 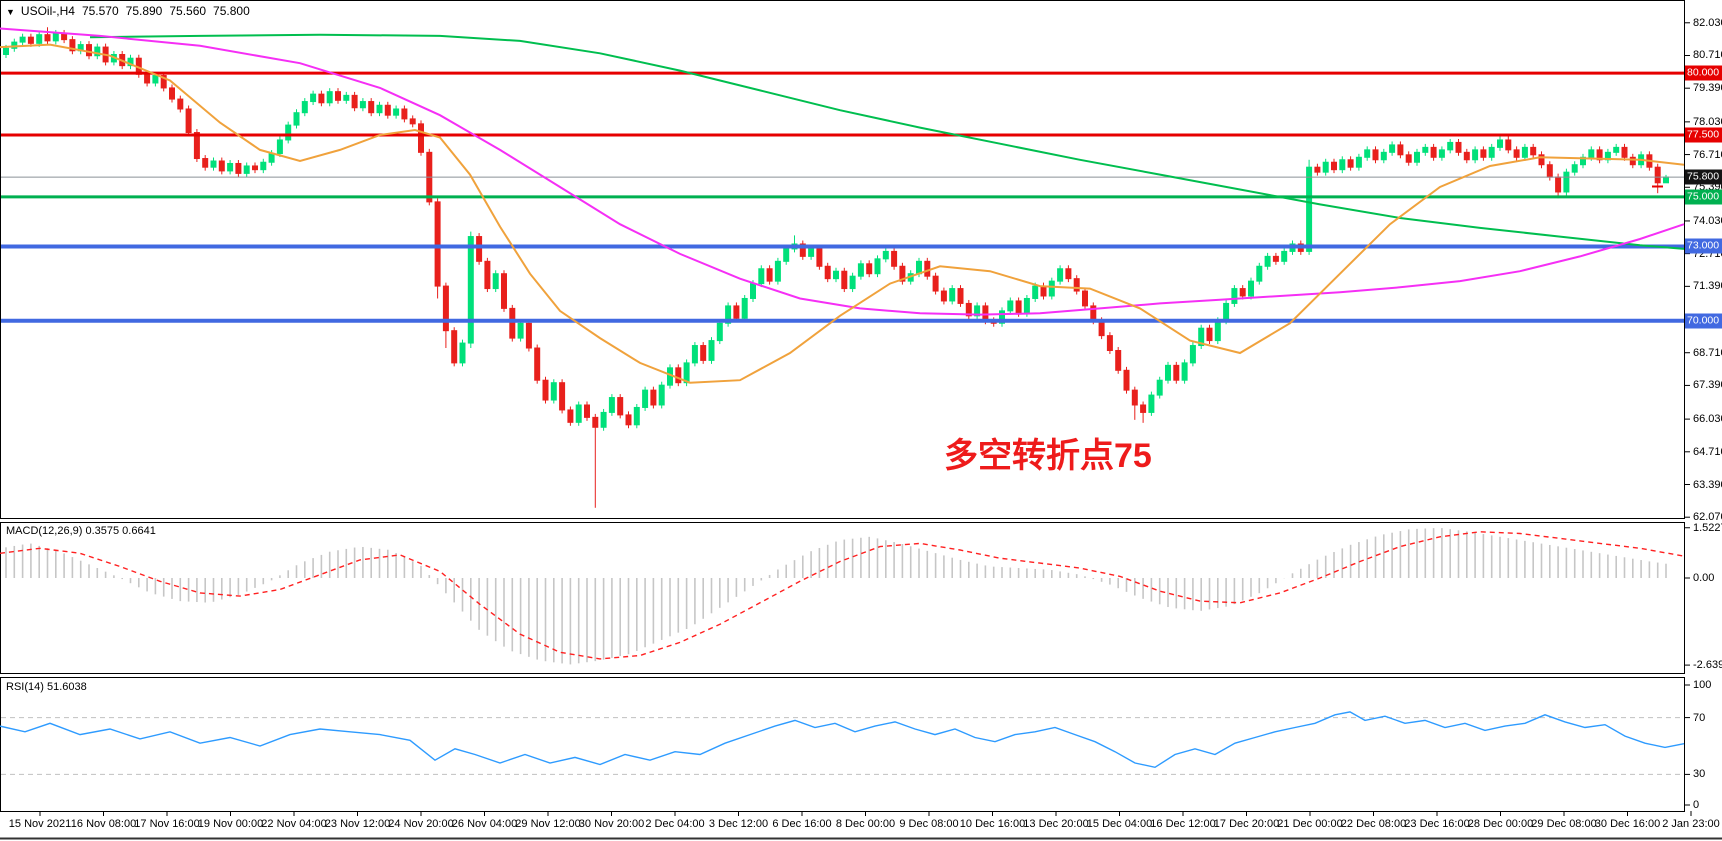 I want to click on rsi-indicator-label: RSI(14) 51.6038, so click(x=46, y=687).